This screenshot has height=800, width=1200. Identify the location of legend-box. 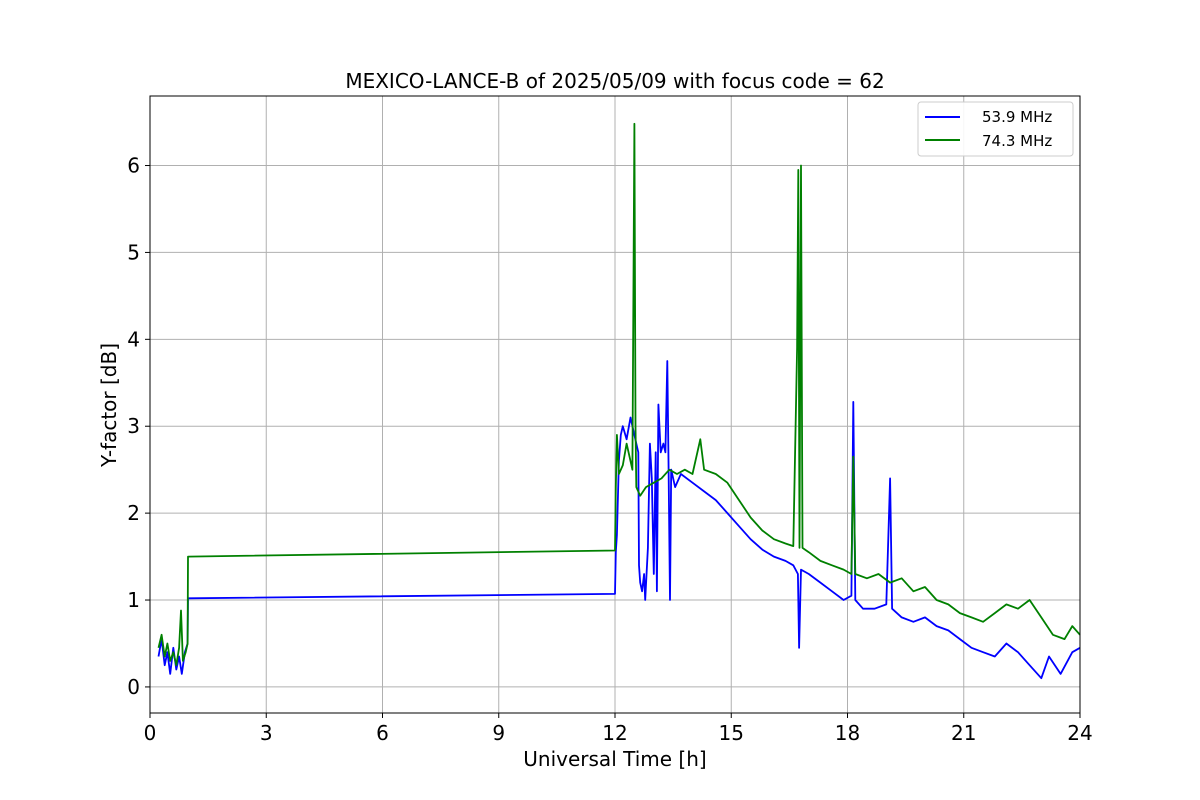
(995, 129).